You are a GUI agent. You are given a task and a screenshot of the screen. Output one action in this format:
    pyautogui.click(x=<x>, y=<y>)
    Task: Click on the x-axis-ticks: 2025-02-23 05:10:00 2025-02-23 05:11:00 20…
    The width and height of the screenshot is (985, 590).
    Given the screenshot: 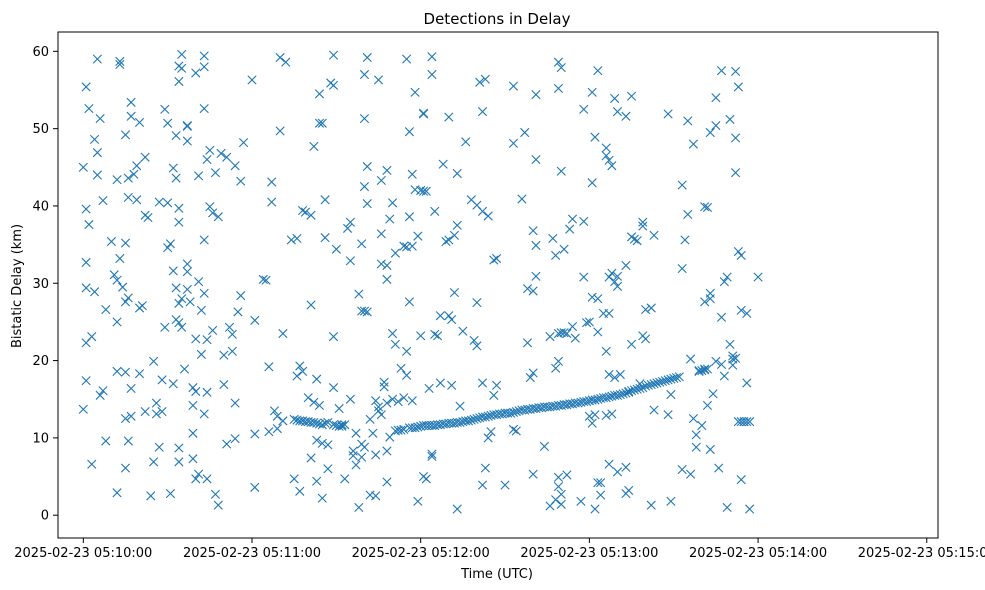 What is the action you would take?
    pyautogui.click(x=499, y=549)
    